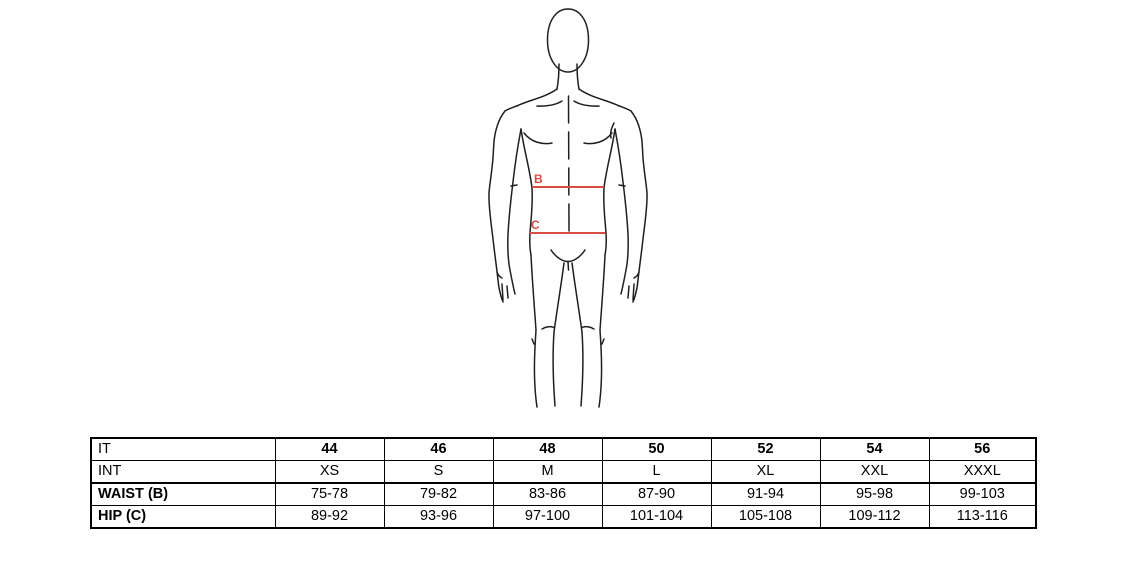 The width and height of the screenshot is (1137, 569). I want to click on size-cell-it-3: 50, so click(656, 449).